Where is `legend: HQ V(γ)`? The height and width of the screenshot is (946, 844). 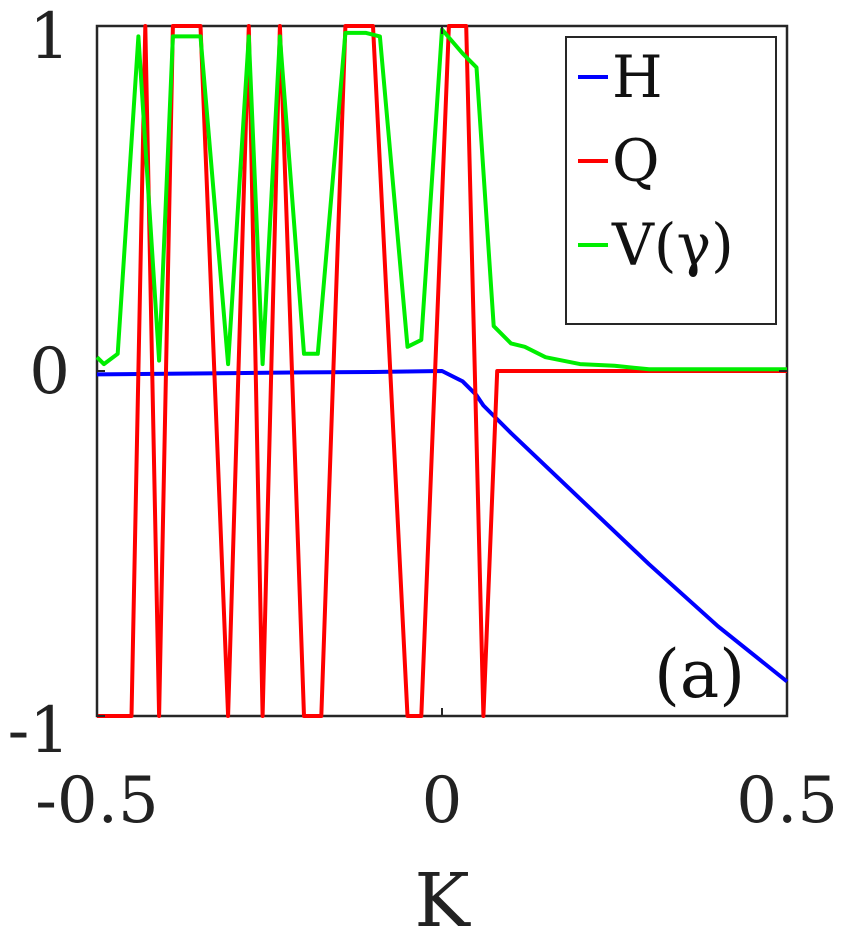
legend: HQ V(γ) is located at coordinates (671, 180).